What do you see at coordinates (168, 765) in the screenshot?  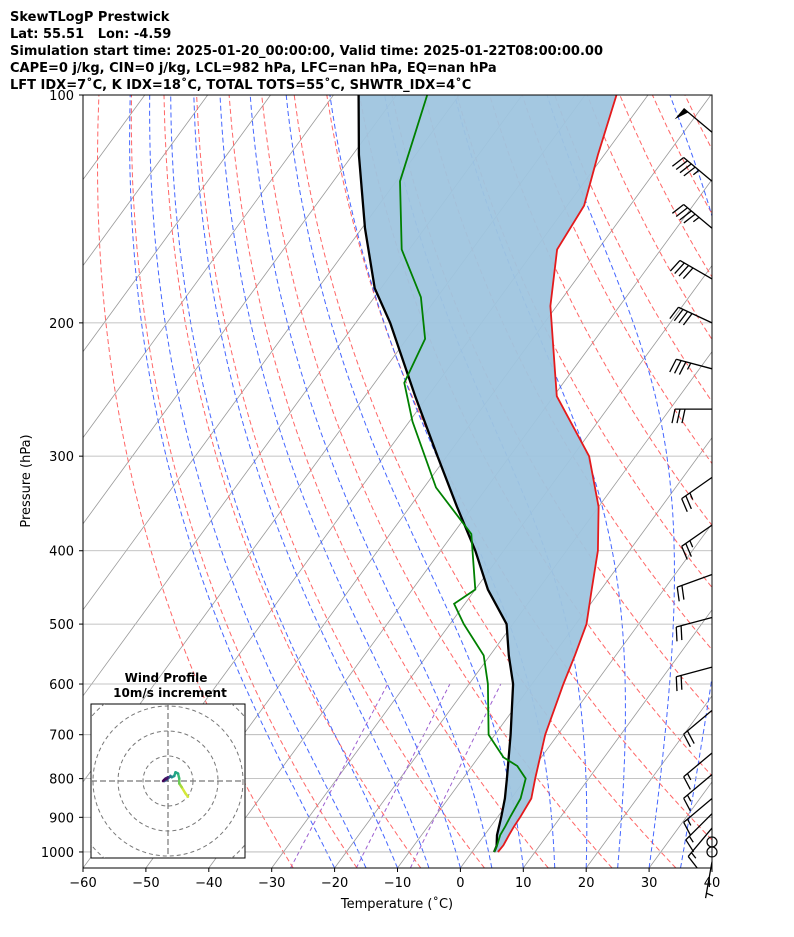 I see `hodograph-inset: Wind Profile 10m/s increment` at bounding box center [168, 765].